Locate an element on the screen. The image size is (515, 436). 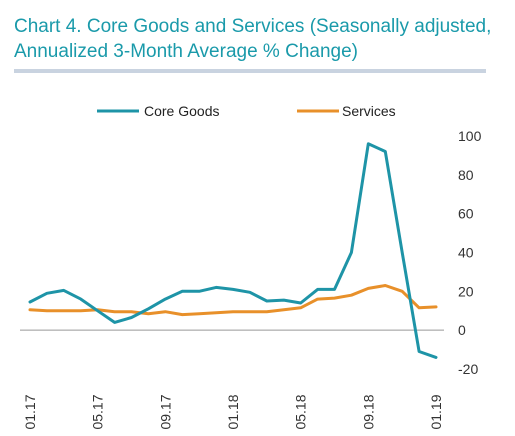
x-tick-label: 09.17 is located at coordinates (165, 411).